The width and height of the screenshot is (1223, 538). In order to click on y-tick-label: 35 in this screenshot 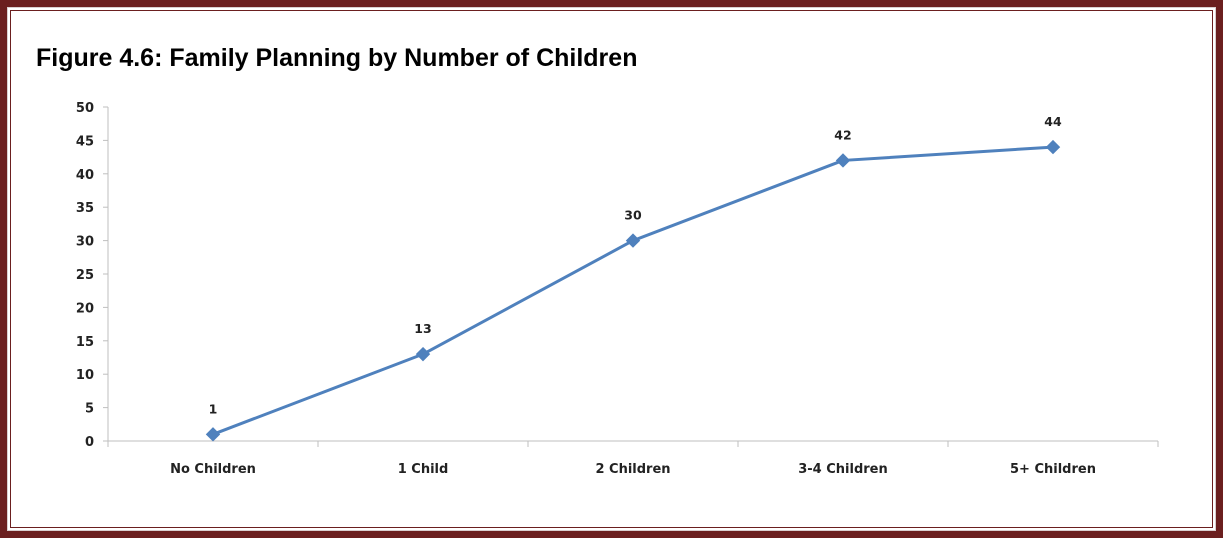, I will do `click(85, 208)`.